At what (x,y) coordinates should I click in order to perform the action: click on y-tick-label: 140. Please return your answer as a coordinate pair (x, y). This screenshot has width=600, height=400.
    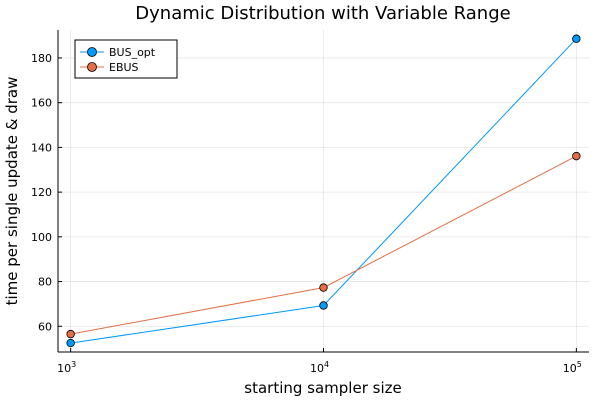
    Looking at the image, I should click on (41, 147).